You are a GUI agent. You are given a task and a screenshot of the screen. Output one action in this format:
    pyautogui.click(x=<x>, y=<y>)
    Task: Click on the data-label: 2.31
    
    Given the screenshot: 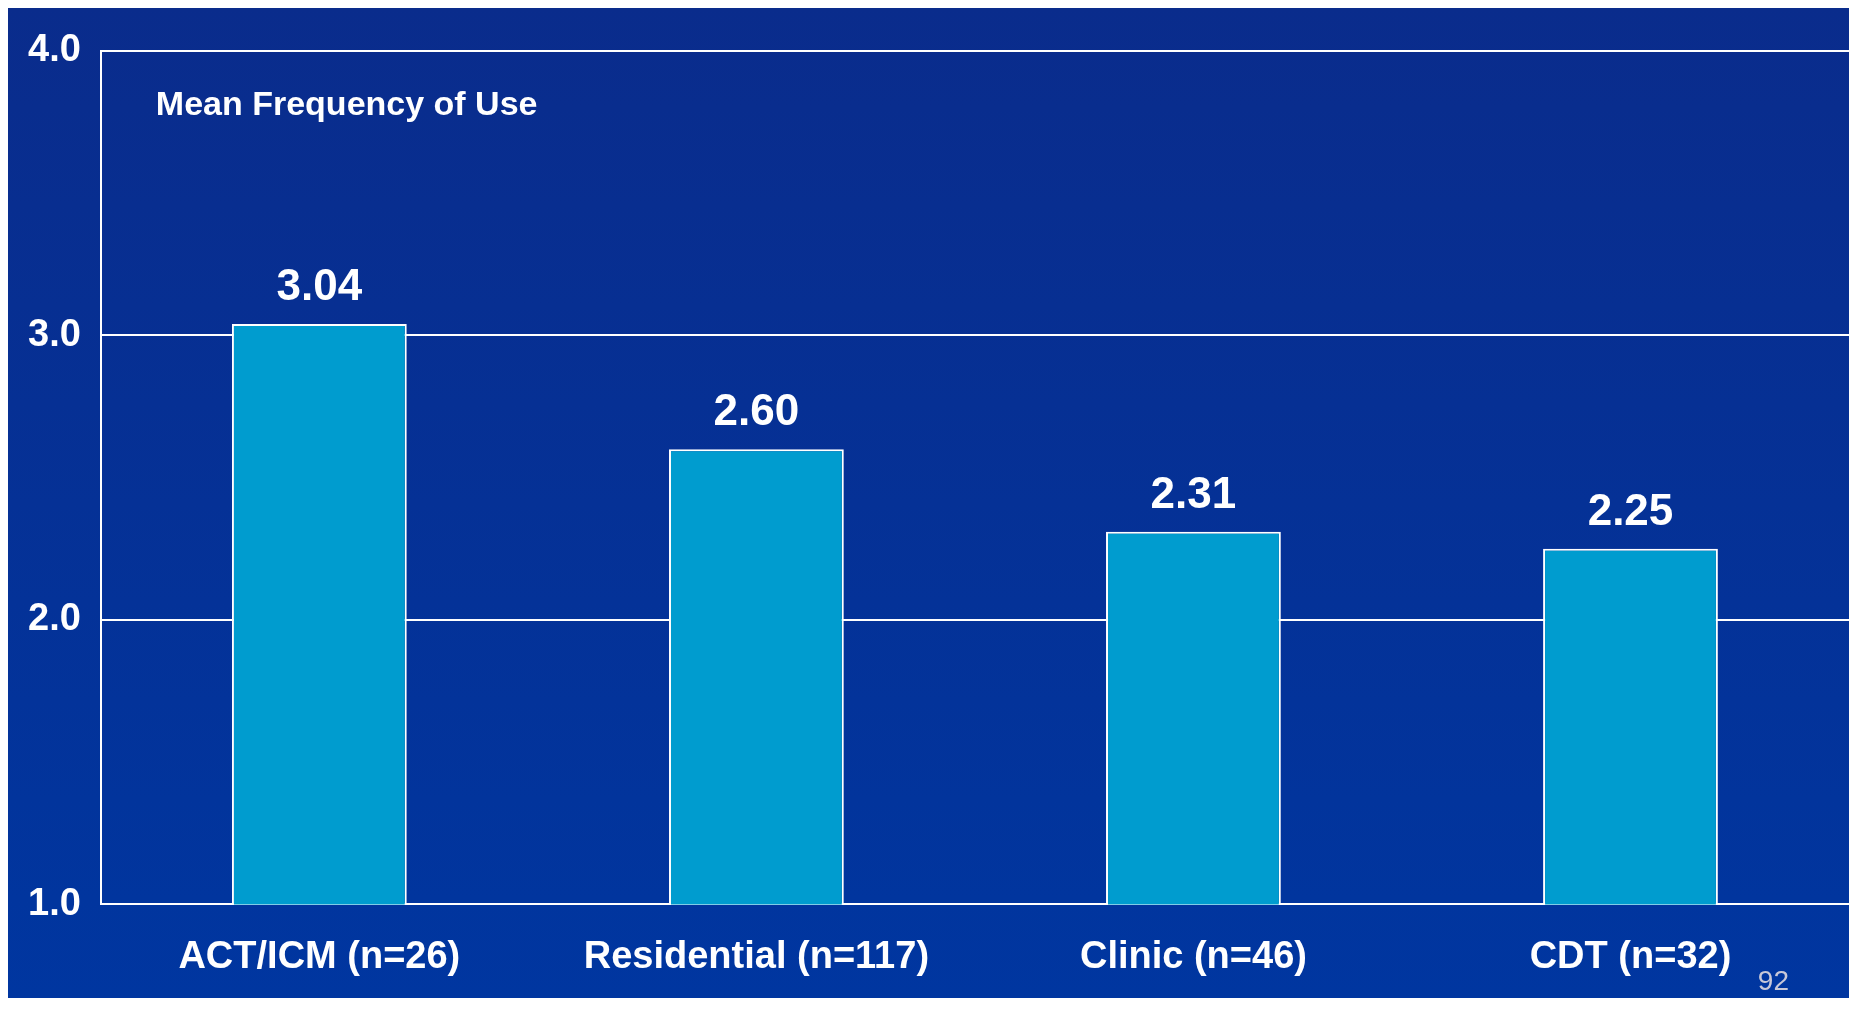 What is the action you would take?
    pyautogui.click(x=1193, y=492)
    